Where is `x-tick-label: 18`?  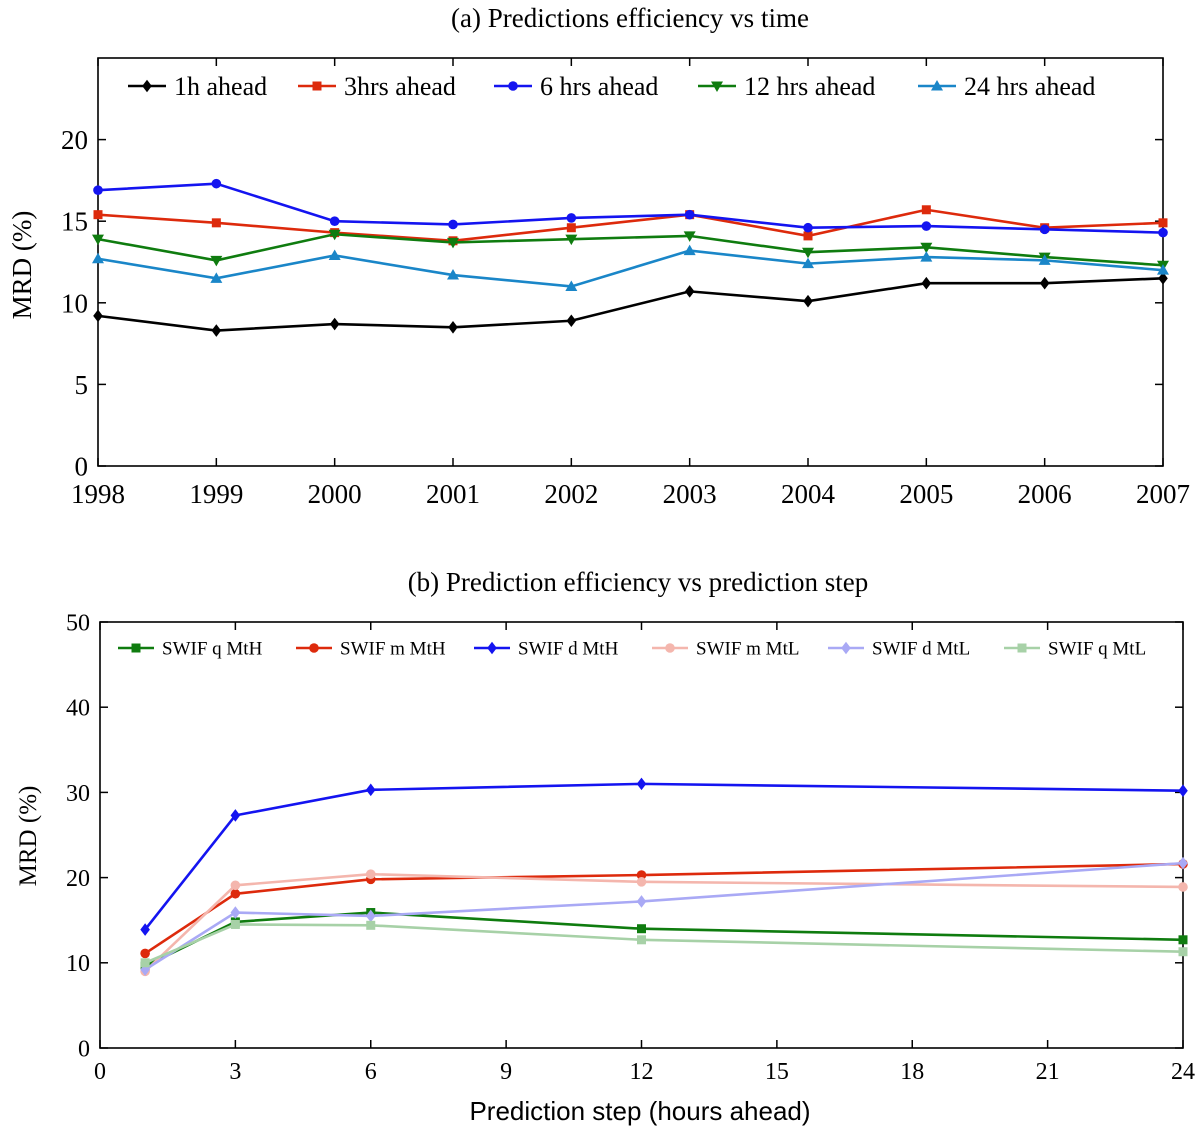
x-tick-label: 18 is located at coordinates (912, 1072).